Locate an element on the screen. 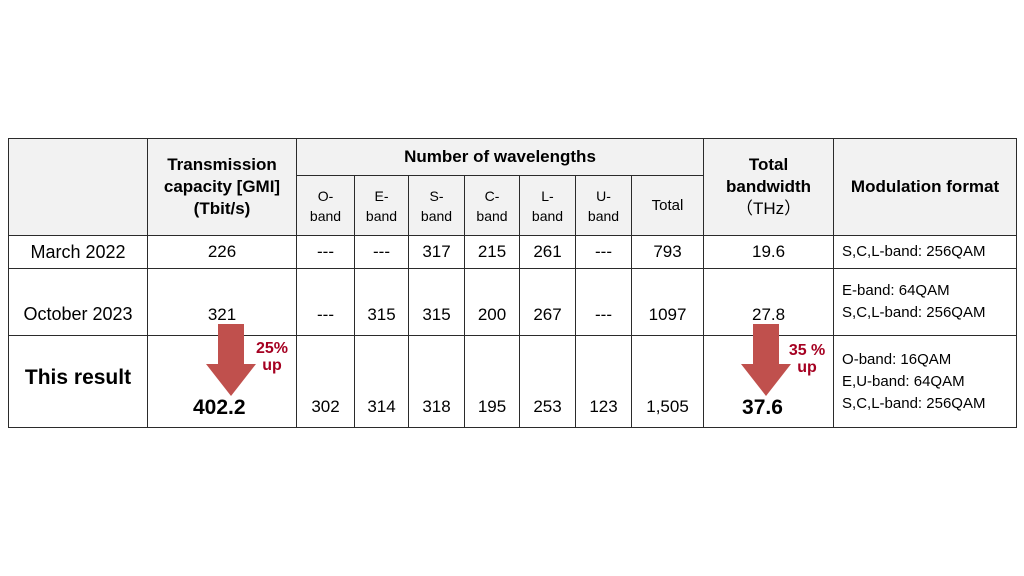 The image size is (1024, 576). capacity-increase-label: 25% up is located at coordinates (272, 357).